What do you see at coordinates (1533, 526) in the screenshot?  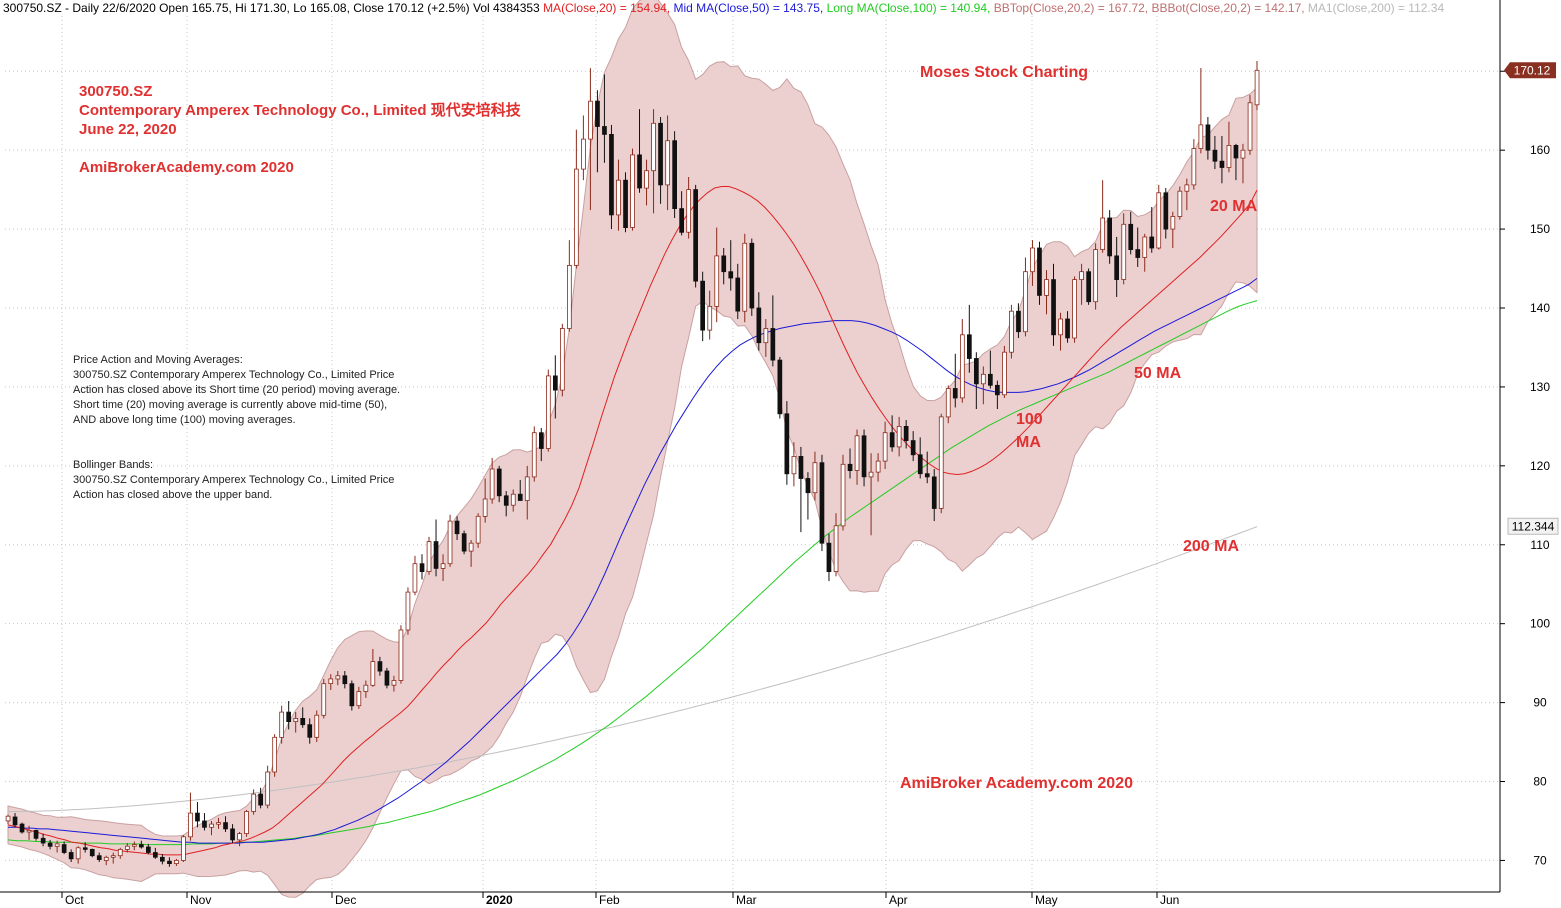 I see `ma200-price-tag-bg` at bounding box center [1533, 526].